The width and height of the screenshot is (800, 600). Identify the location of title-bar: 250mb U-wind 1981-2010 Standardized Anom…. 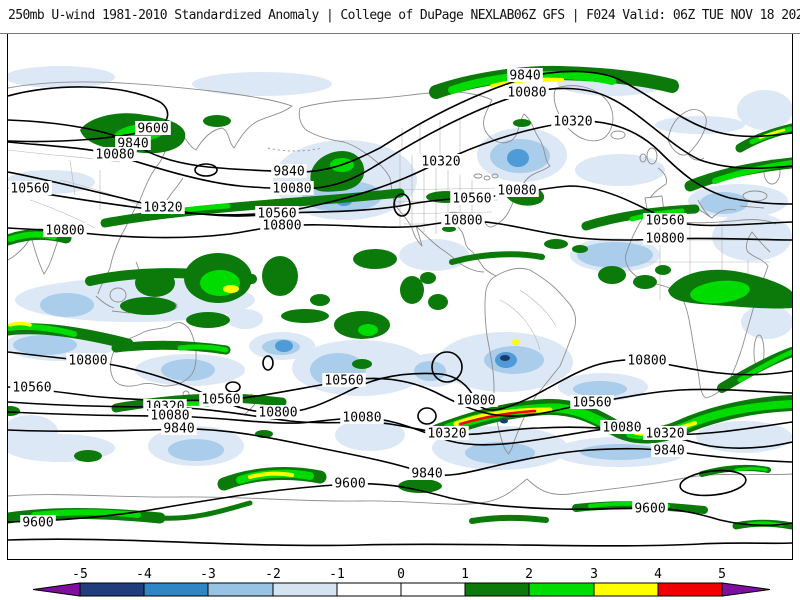
(404, 15).